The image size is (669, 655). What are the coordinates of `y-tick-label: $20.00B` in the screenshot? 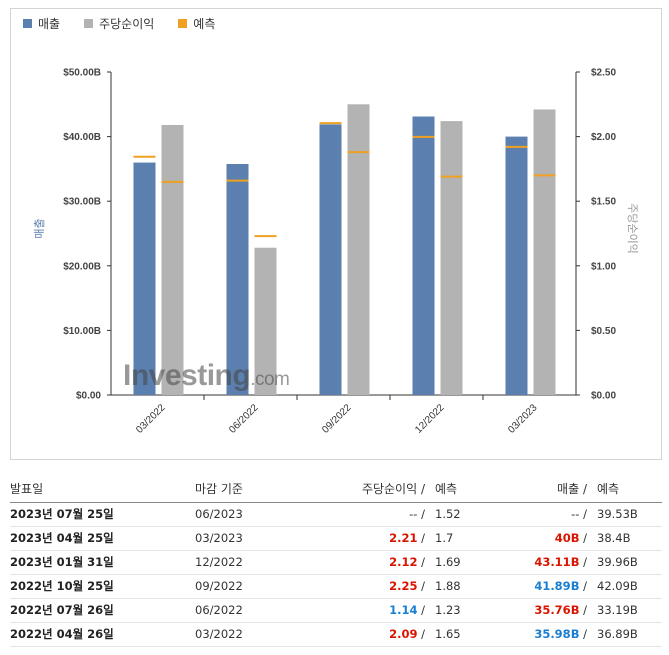 It's located at (82, 266).